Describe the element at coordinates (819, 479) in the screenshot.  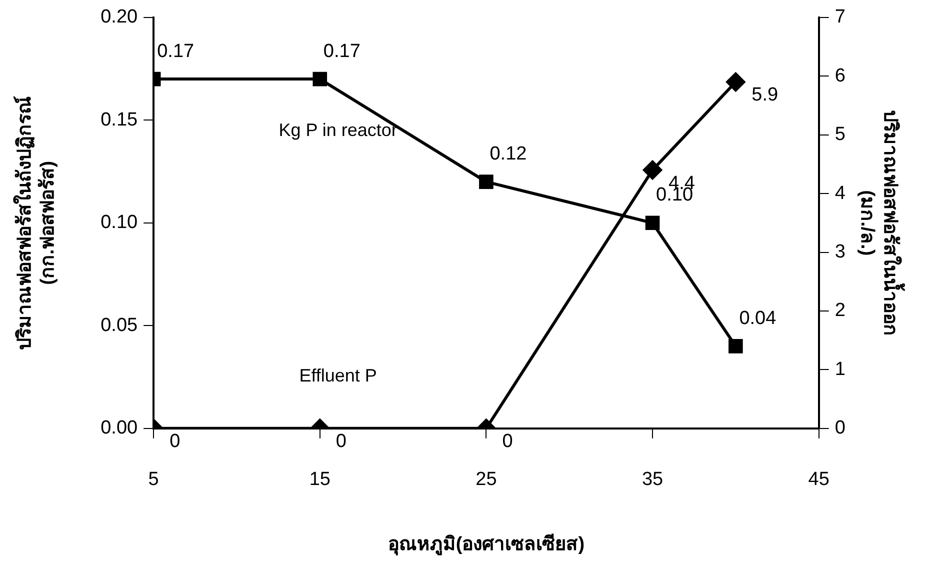
I see `x-tick-label: 45` at that location.